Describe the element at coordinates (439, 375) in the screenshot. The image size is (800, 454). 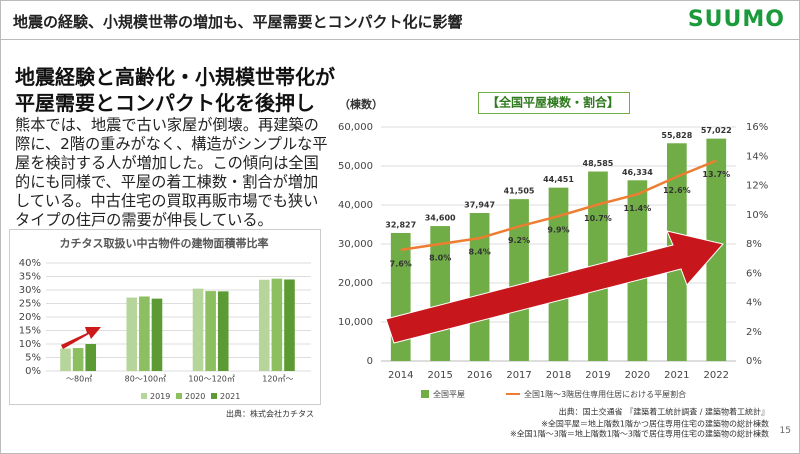
I see `x-tick-label: 2015` at that location.